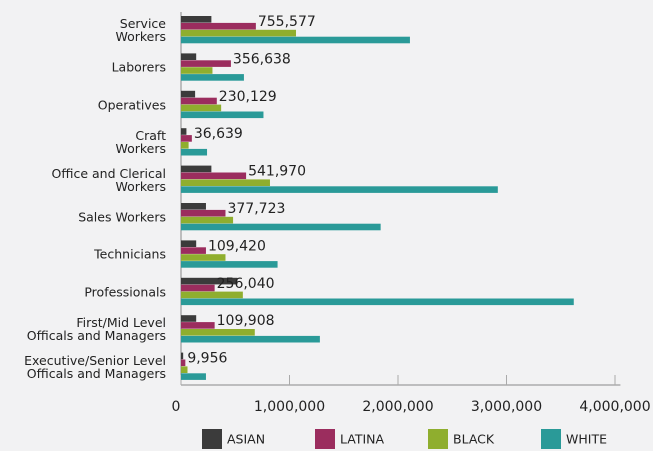 The image size is (653, 451). I want to click on category-label: Office and Clerical Workers, so click(108, 179).